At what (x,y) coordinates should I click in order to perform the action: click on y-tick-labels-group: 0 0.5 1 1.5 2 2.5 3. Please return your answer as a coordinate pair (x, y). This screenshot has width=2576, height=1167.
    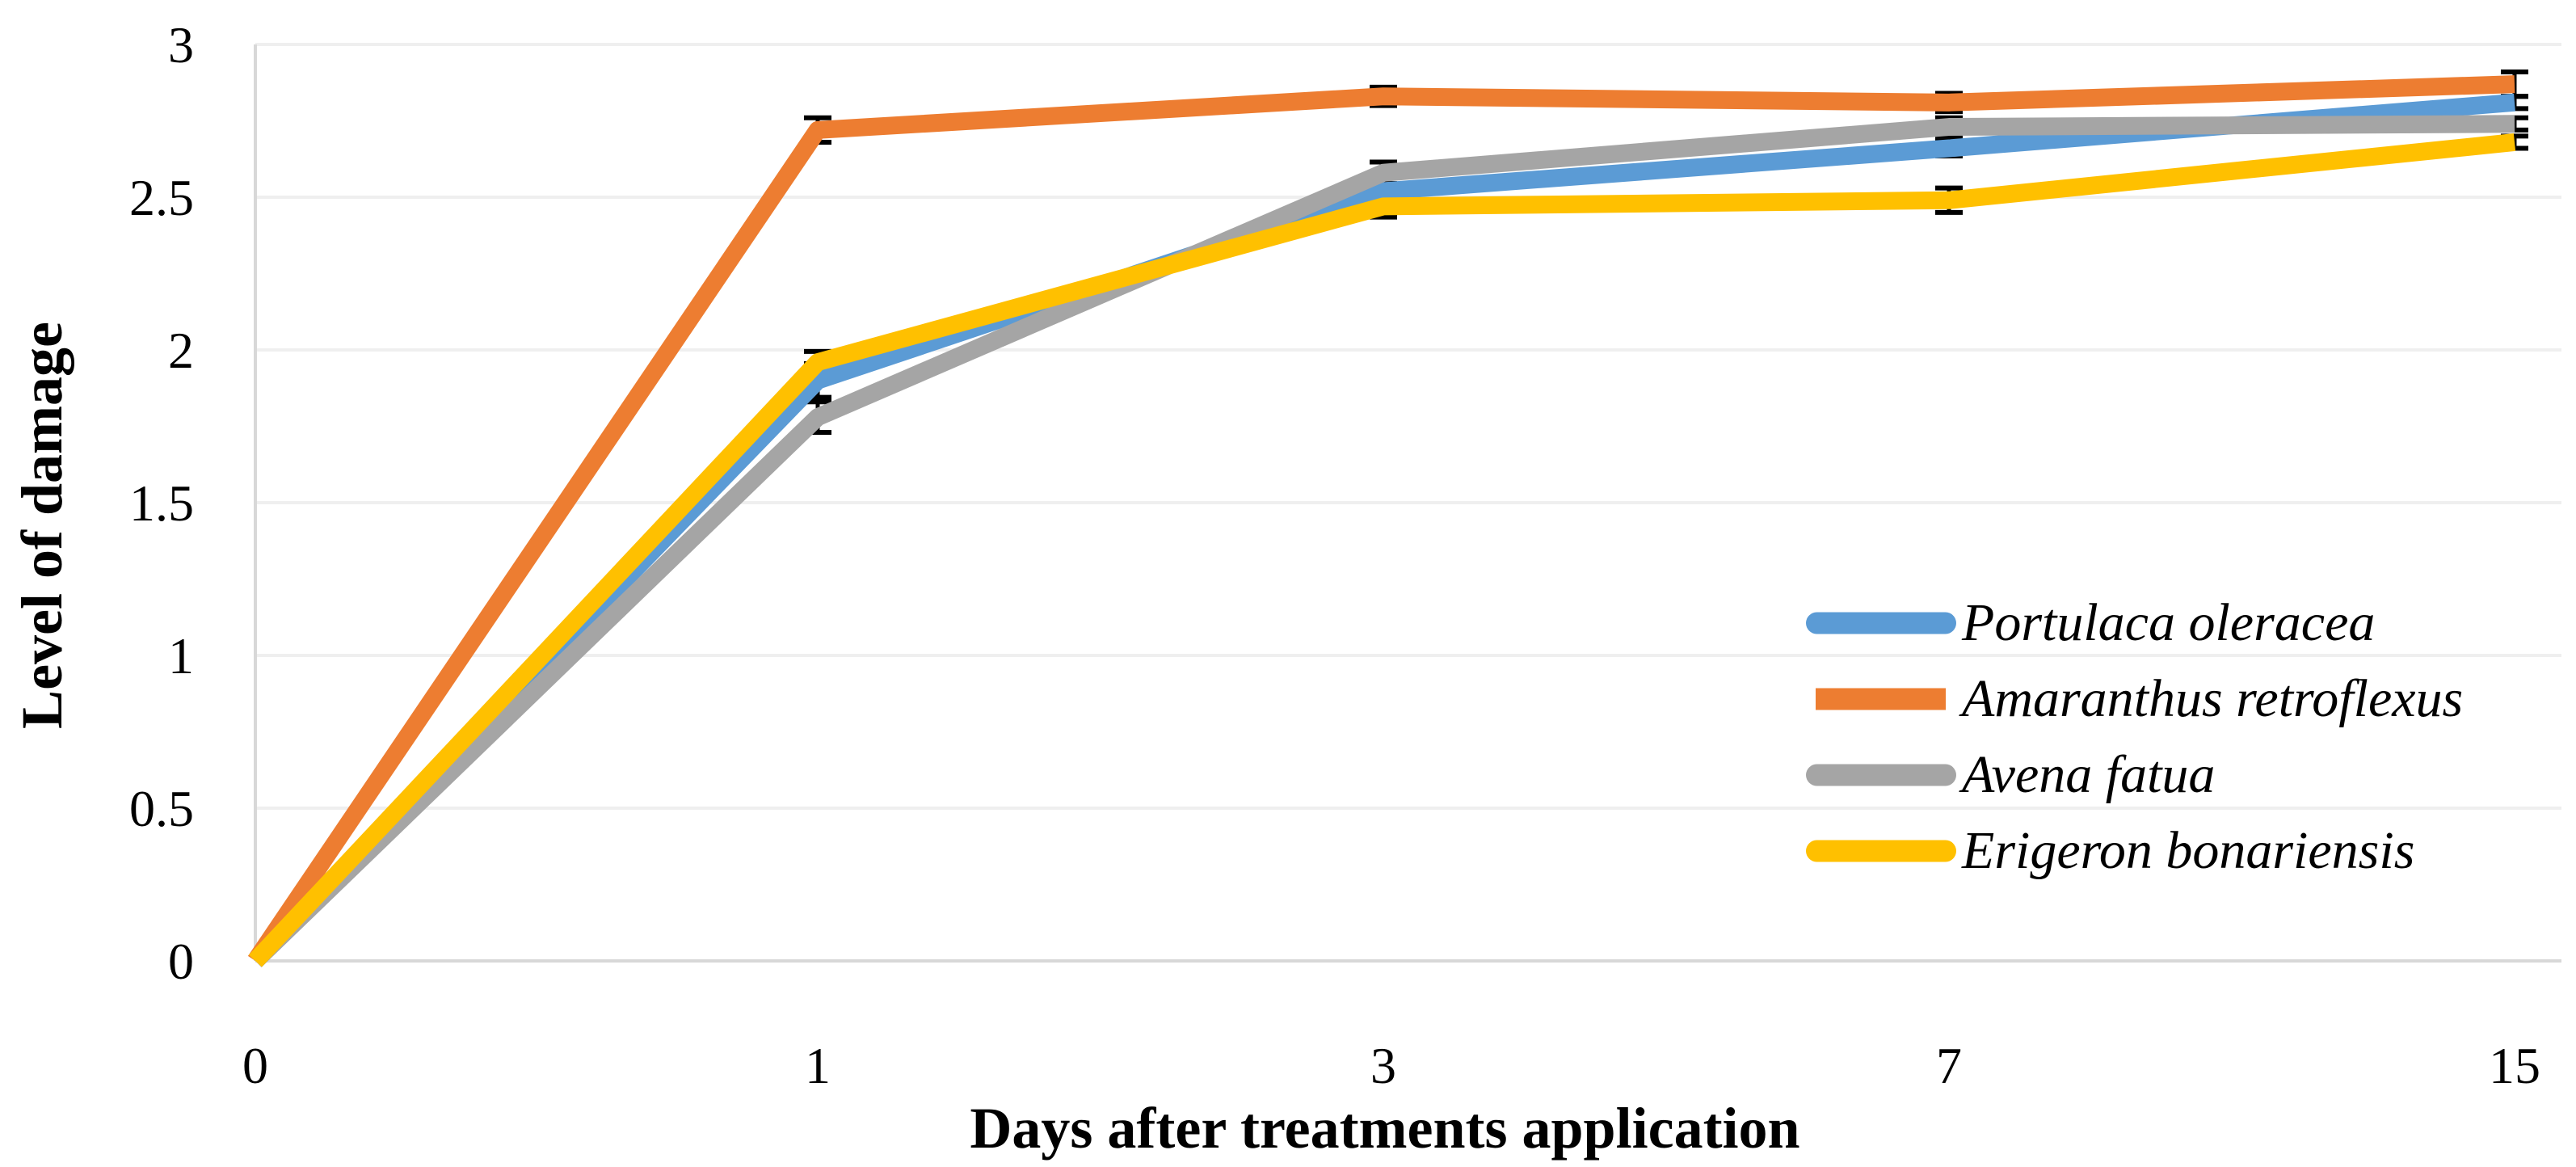
    Looking at the image, I should click on (161, 503).